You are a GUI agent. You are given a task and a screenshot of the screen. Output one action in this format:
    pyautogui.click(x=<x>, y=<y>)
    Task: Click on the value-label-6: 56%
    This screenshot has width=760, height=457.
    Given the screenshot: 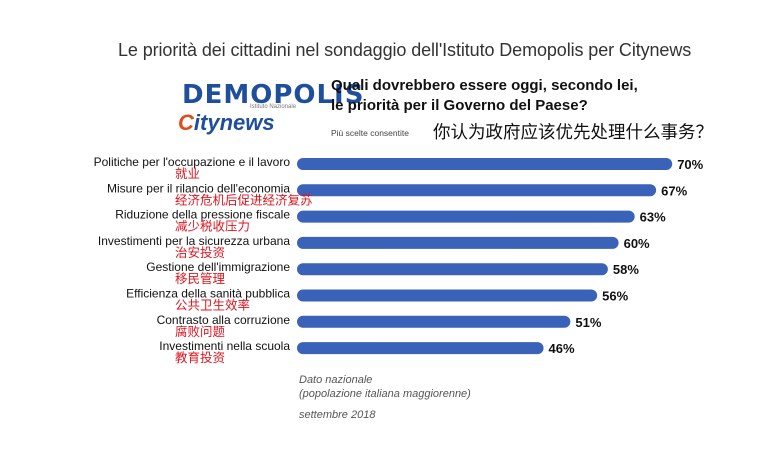 What is the action you would take?
    pyautogui.click(x=615, y=296)
    